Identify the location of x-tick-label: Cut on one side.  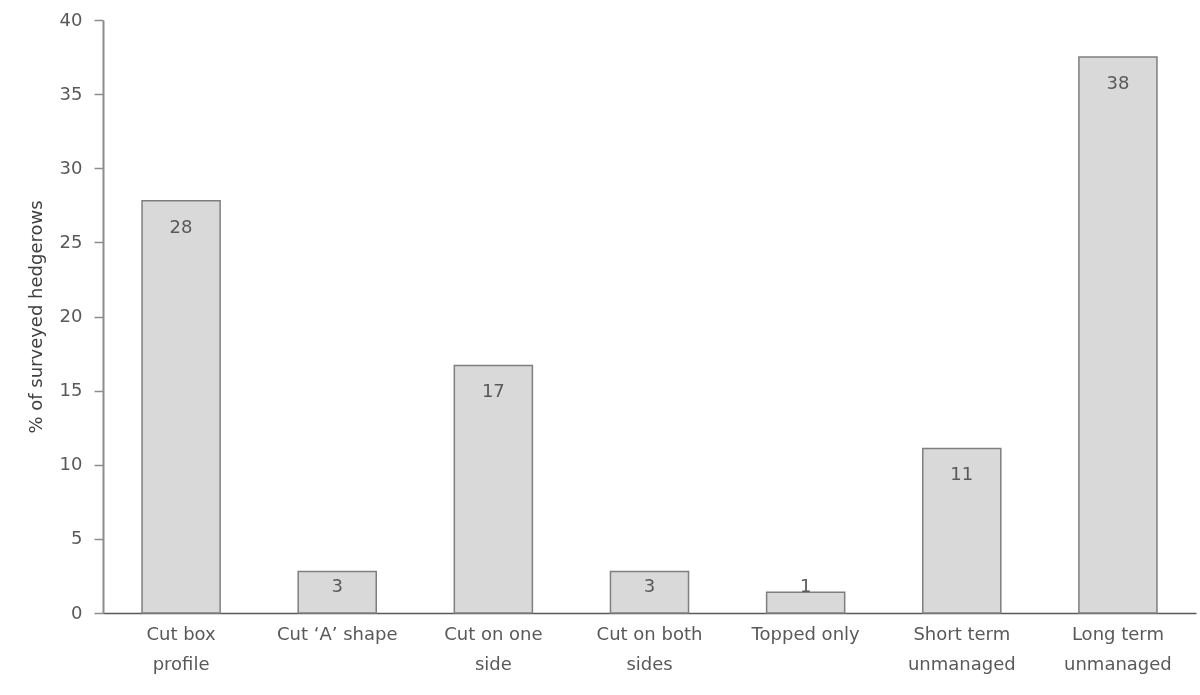
(493, 648).